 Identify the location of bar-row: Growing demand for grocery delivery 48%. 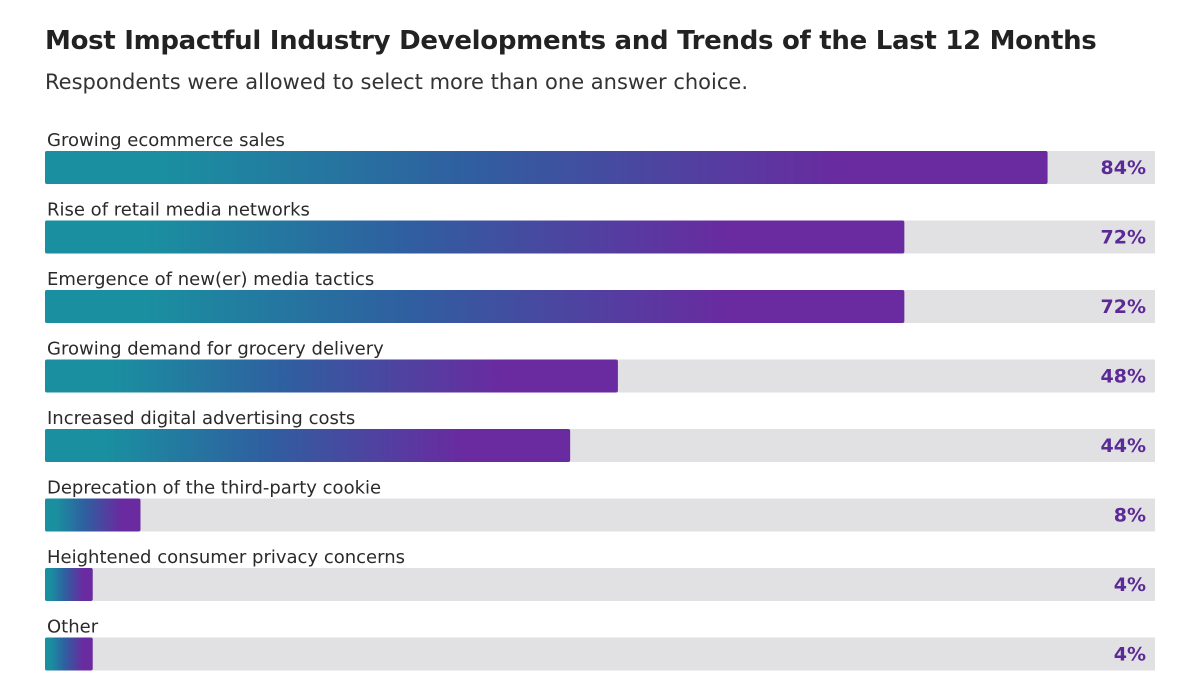
(600, 366).